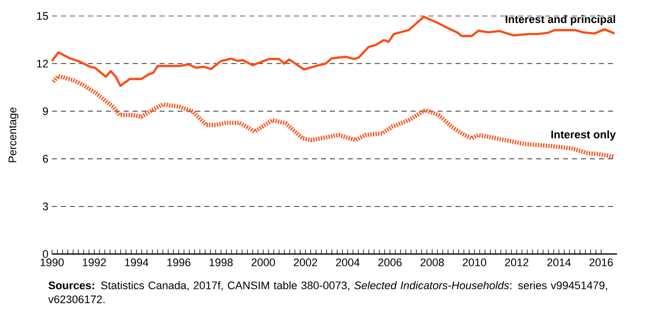  Describe the element at coordinates (559, 262) in the screenshot. I see `x-tick-label: 2014` at that location.